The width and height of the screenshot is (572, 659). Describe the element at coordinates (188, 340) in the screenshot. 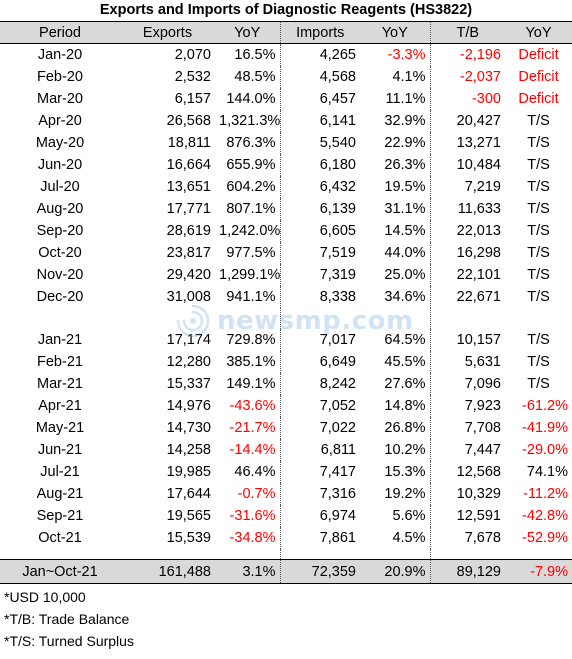

I see `cell-exports: 17,174` at that location.